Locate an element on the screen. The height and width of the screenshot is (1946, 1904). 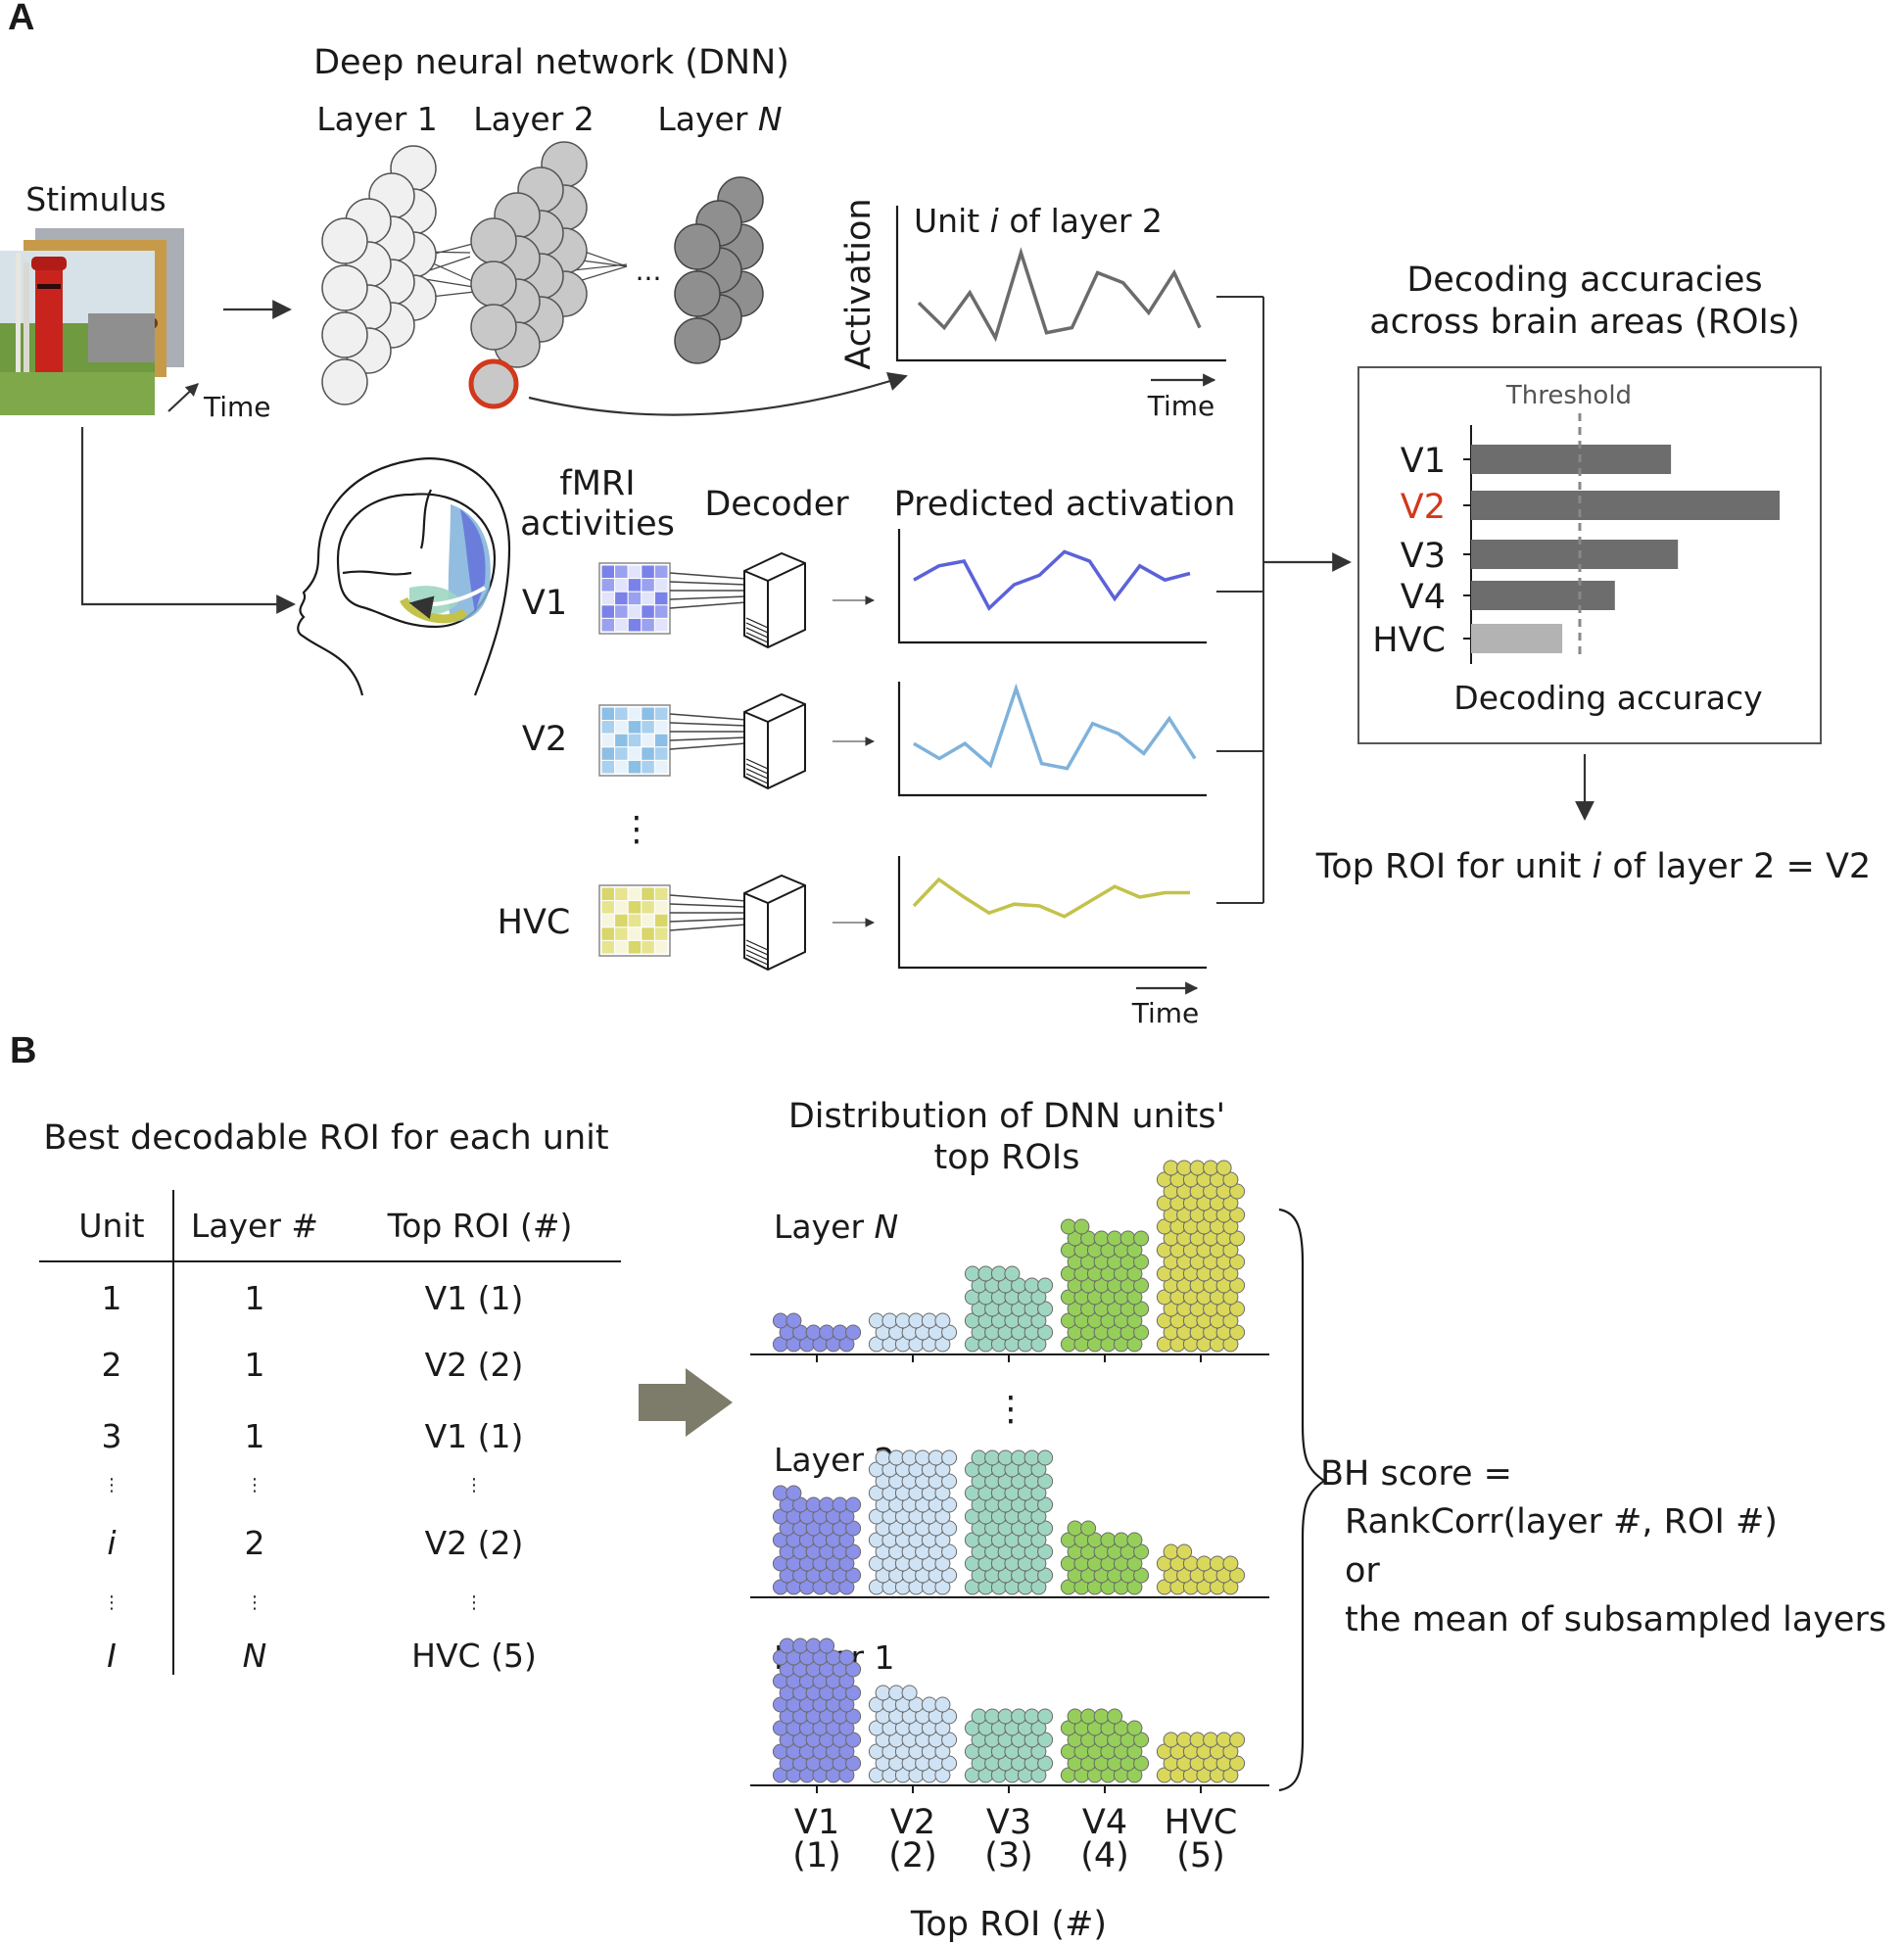
table-title: Best decodable ROI for each unit is located at coordinates (325, 1138).